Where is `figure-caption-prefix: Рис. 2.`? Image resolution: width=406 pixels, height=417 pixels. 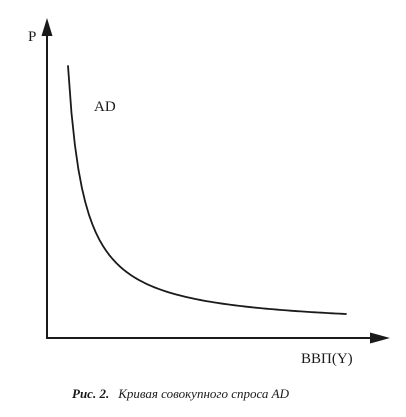
figure-caption-prefix: Рис. 2. is located at coordinates (90, 393).